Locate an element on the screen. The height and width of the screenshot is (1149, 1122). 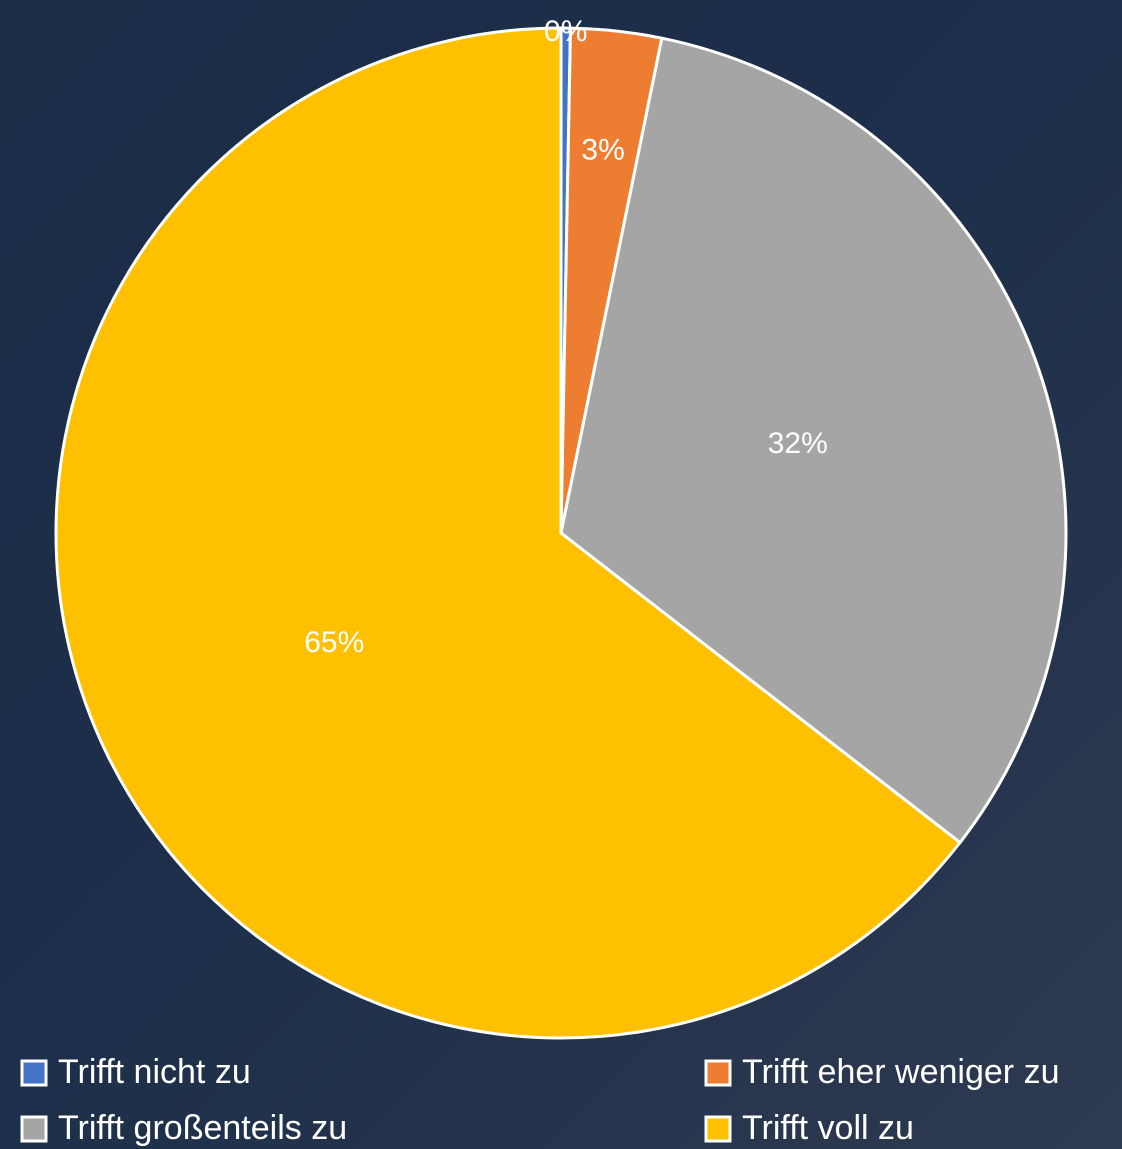
data-label: 32% is located at coordinates (798, 443).